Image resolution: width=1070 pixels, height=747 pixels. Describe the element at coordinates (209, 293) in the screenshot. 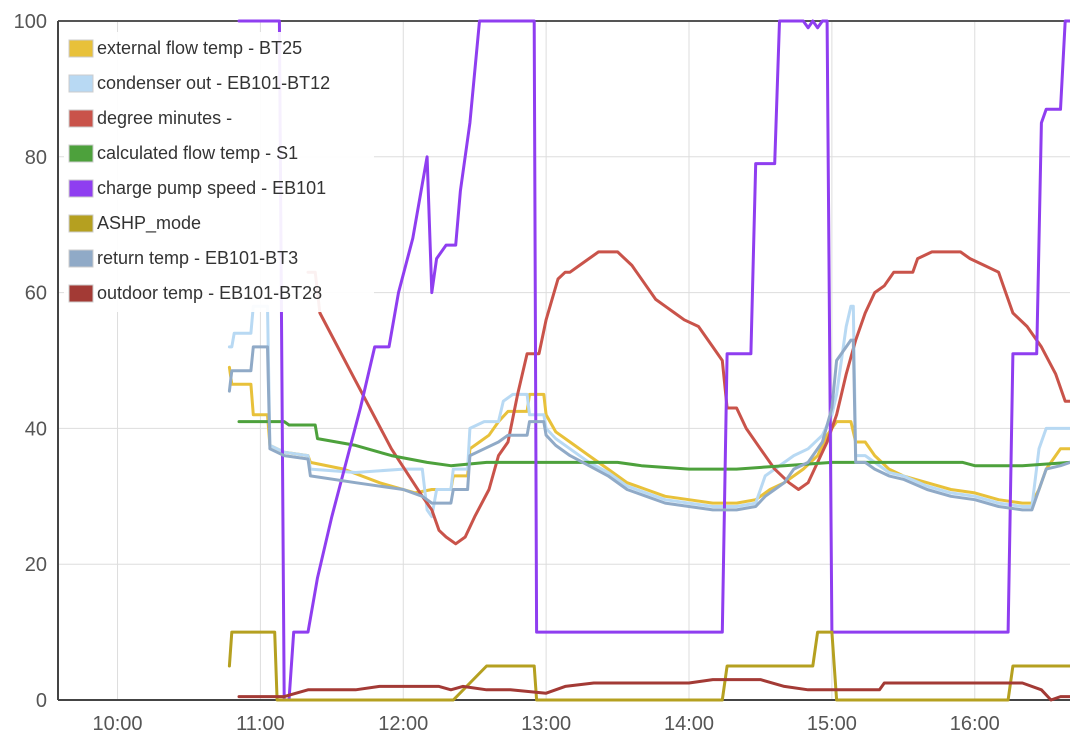

I see `legend-label: outdoor temp - EB101-BT28` at that location.